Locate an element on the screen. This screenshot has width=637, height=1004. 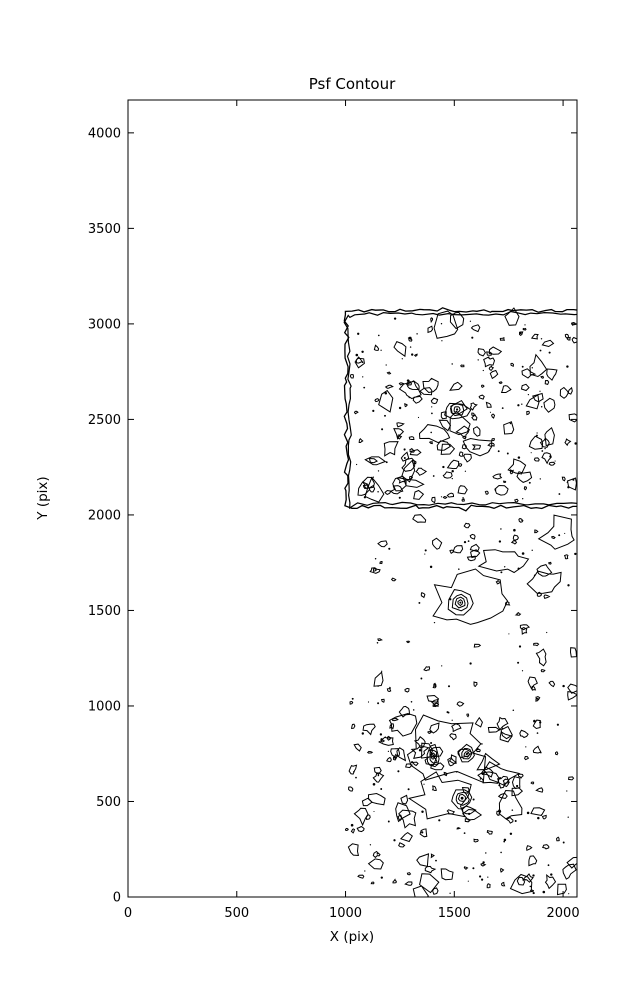
source-core-dot is located at coordinates (457, 409).